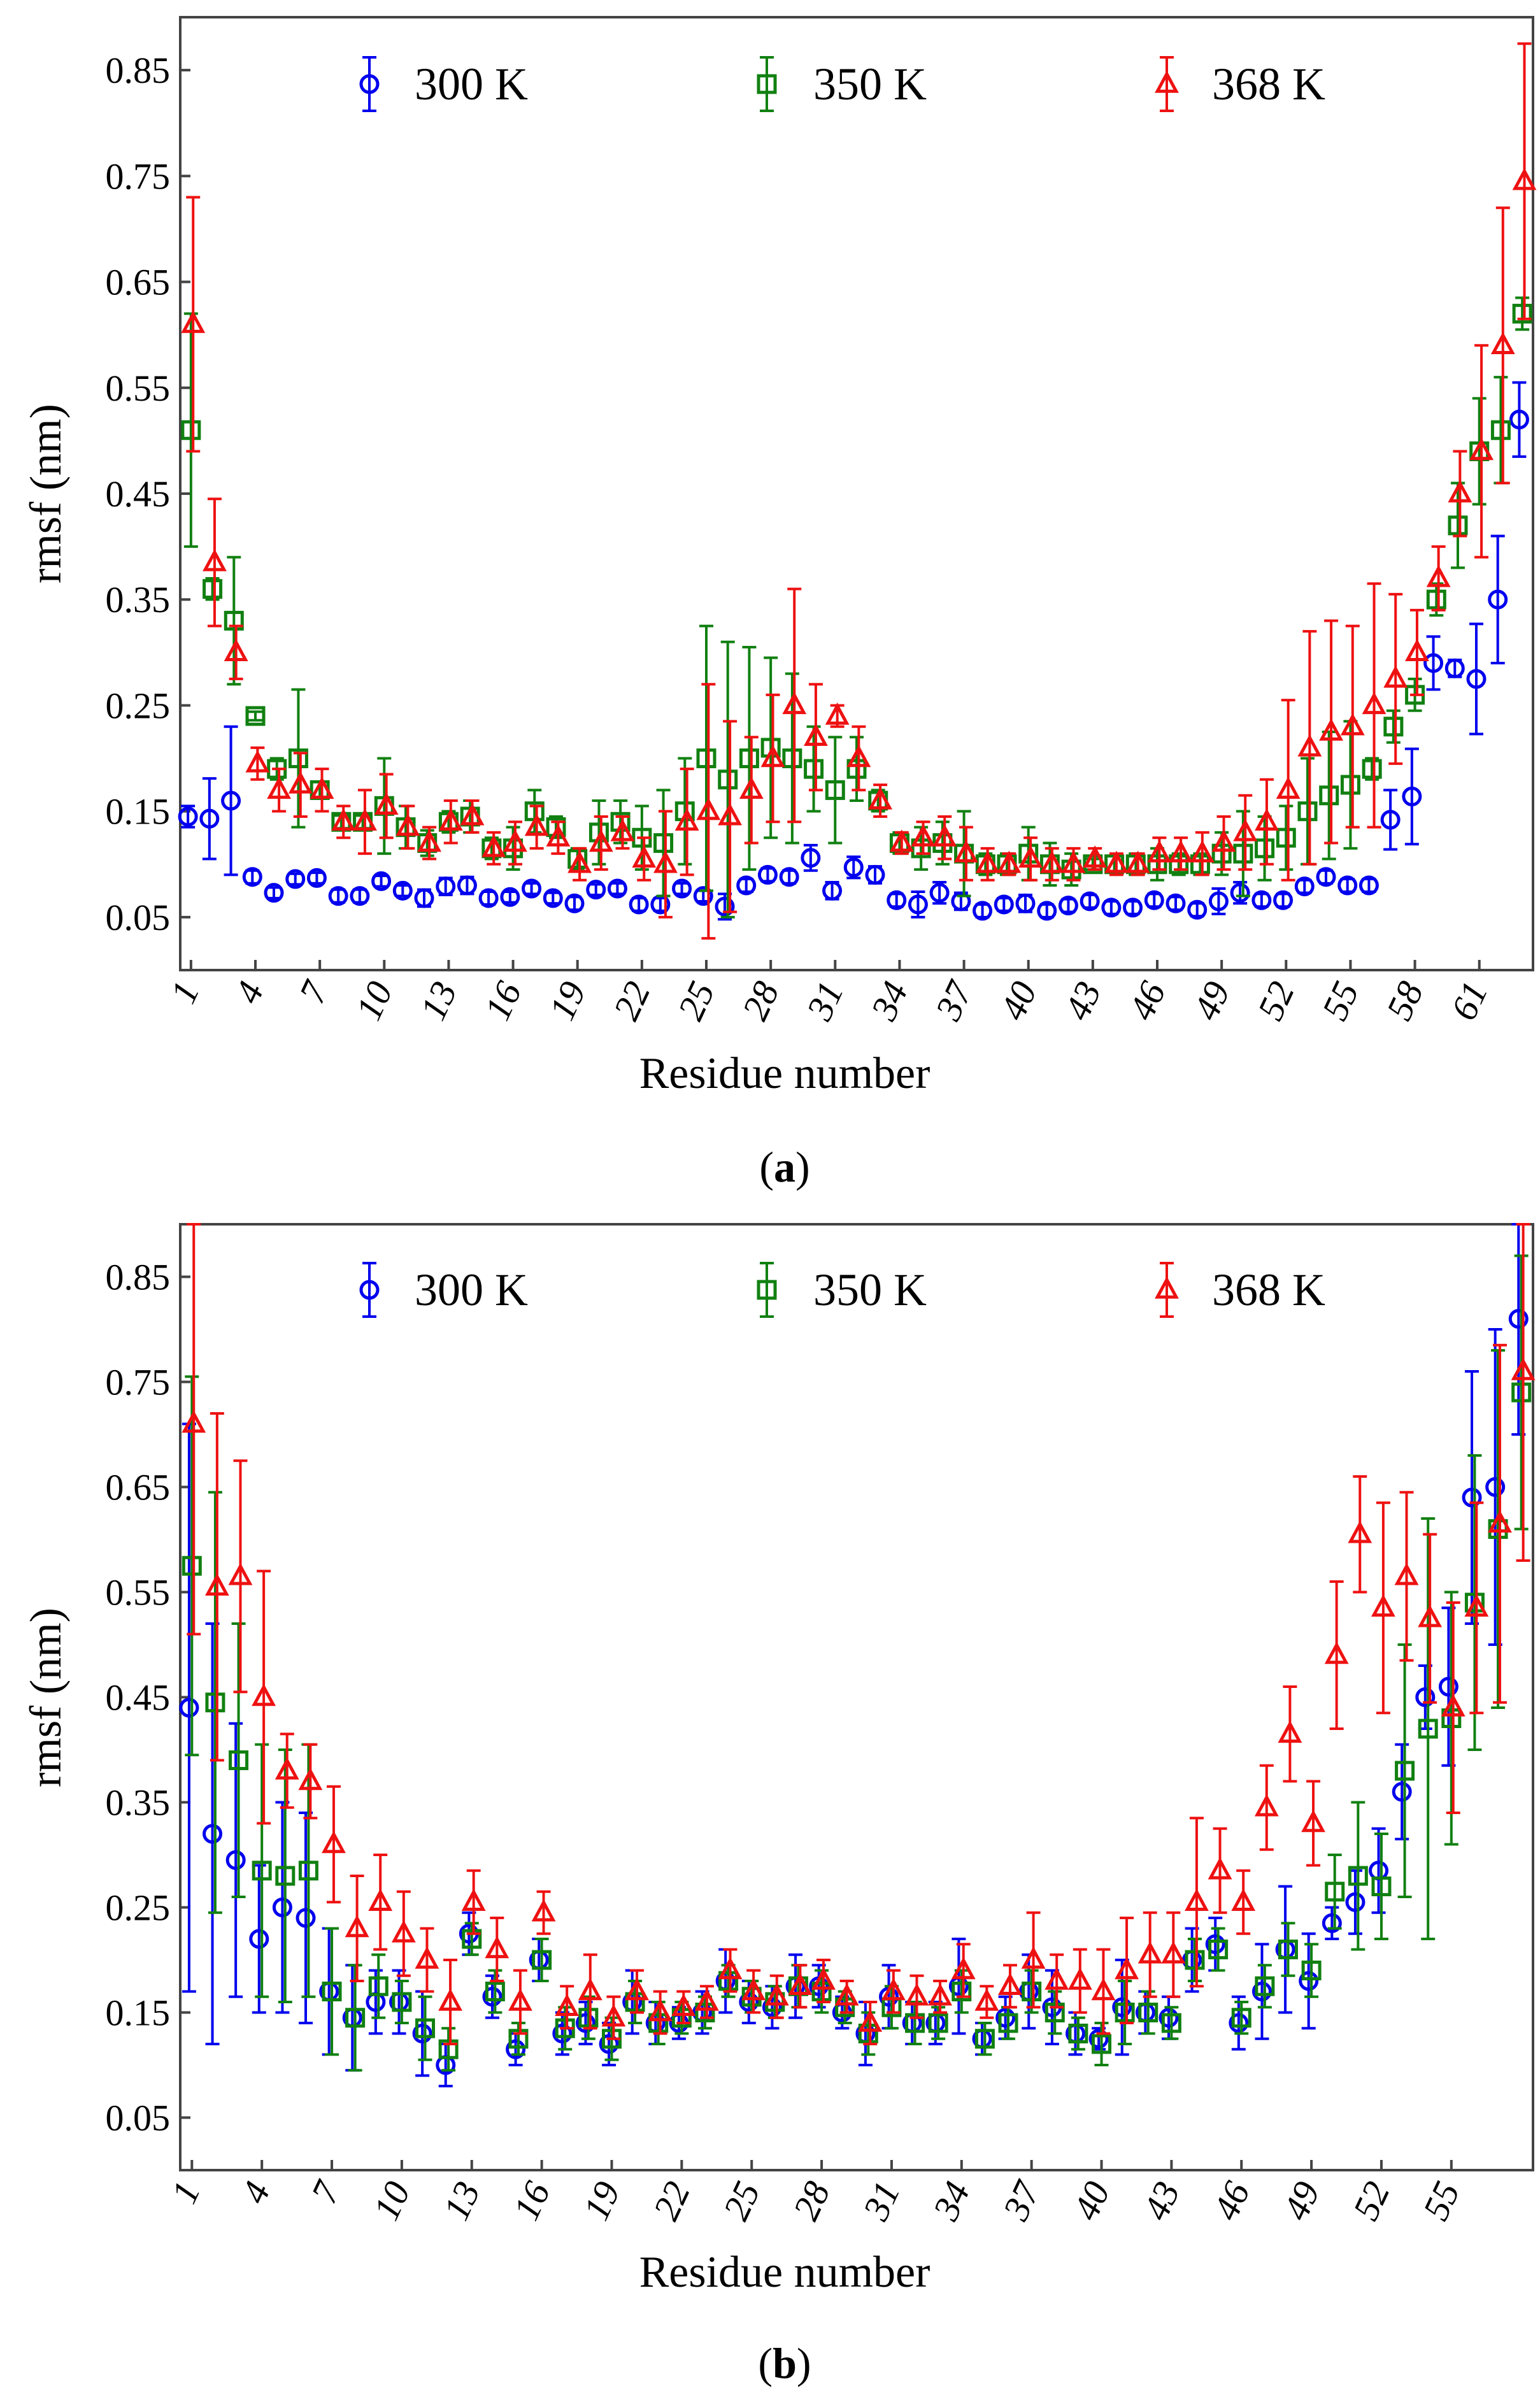  I want to click on y-tick-label: 0.75, so click(138, 176).